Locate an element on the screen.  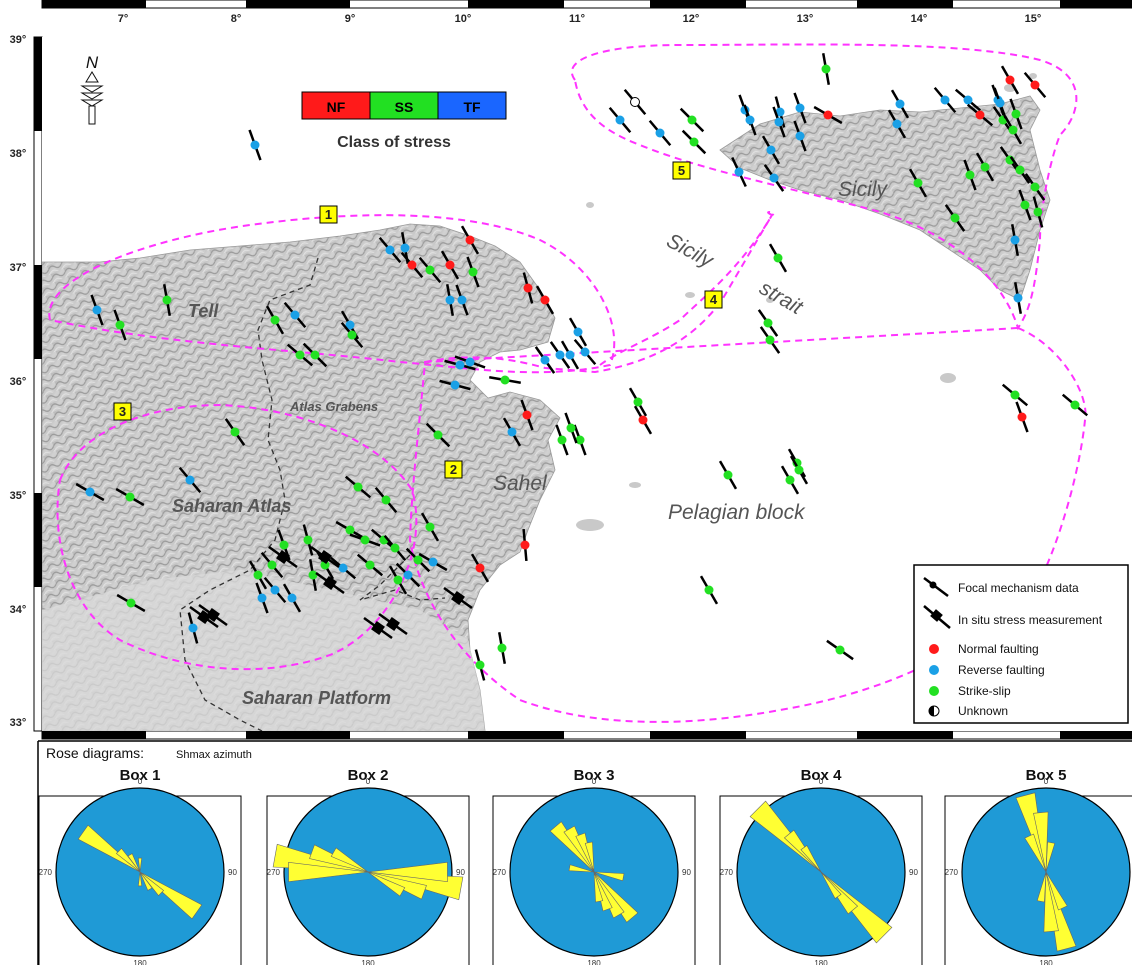
box-number: 4 is located at coordinates (714, 299).